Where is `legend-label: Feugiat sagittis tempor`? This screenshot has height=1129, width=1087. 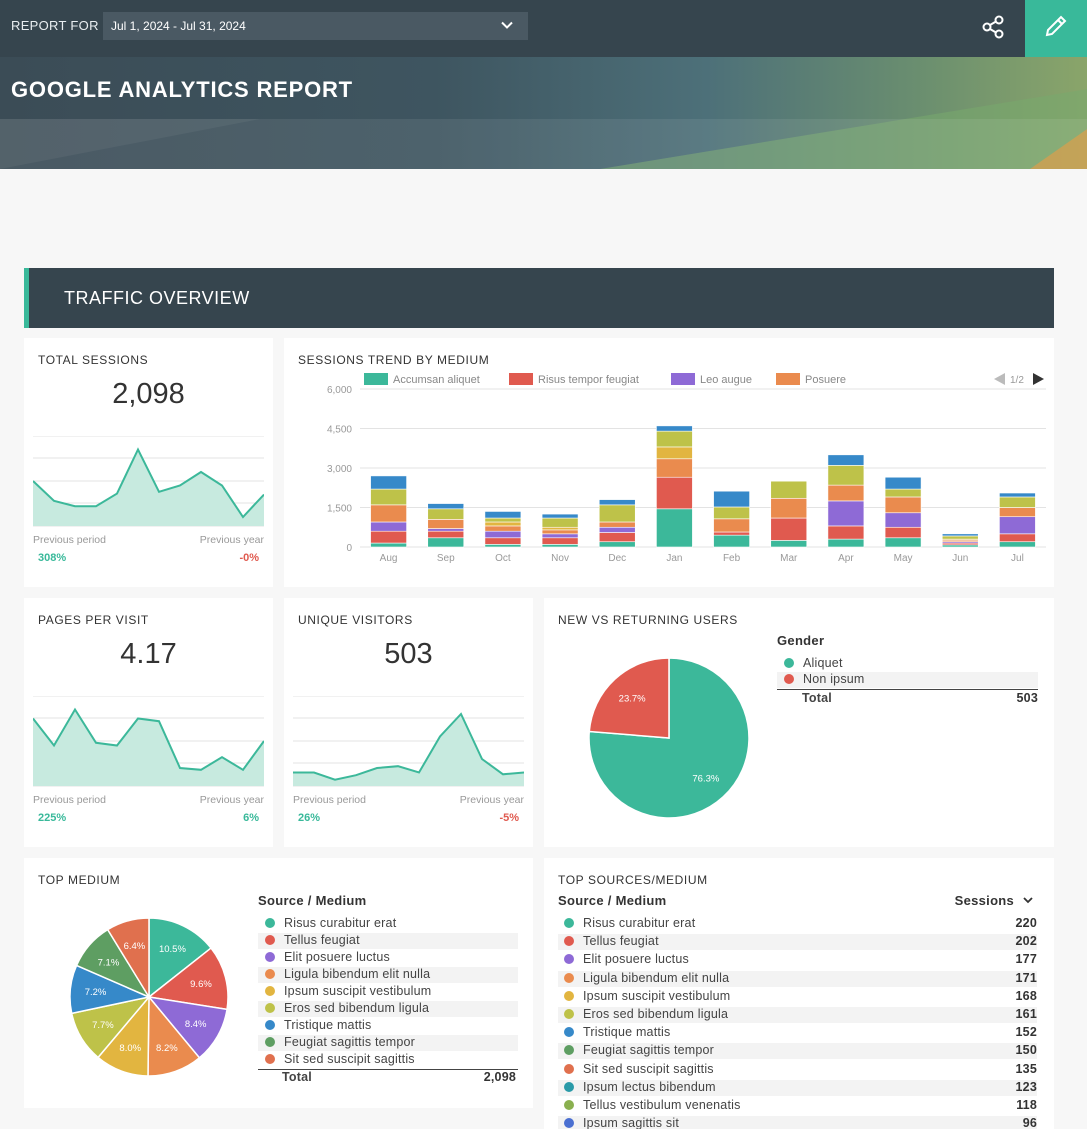 legend-label: Feugiat sagittis tempor is located at coordinates (350, 1042).